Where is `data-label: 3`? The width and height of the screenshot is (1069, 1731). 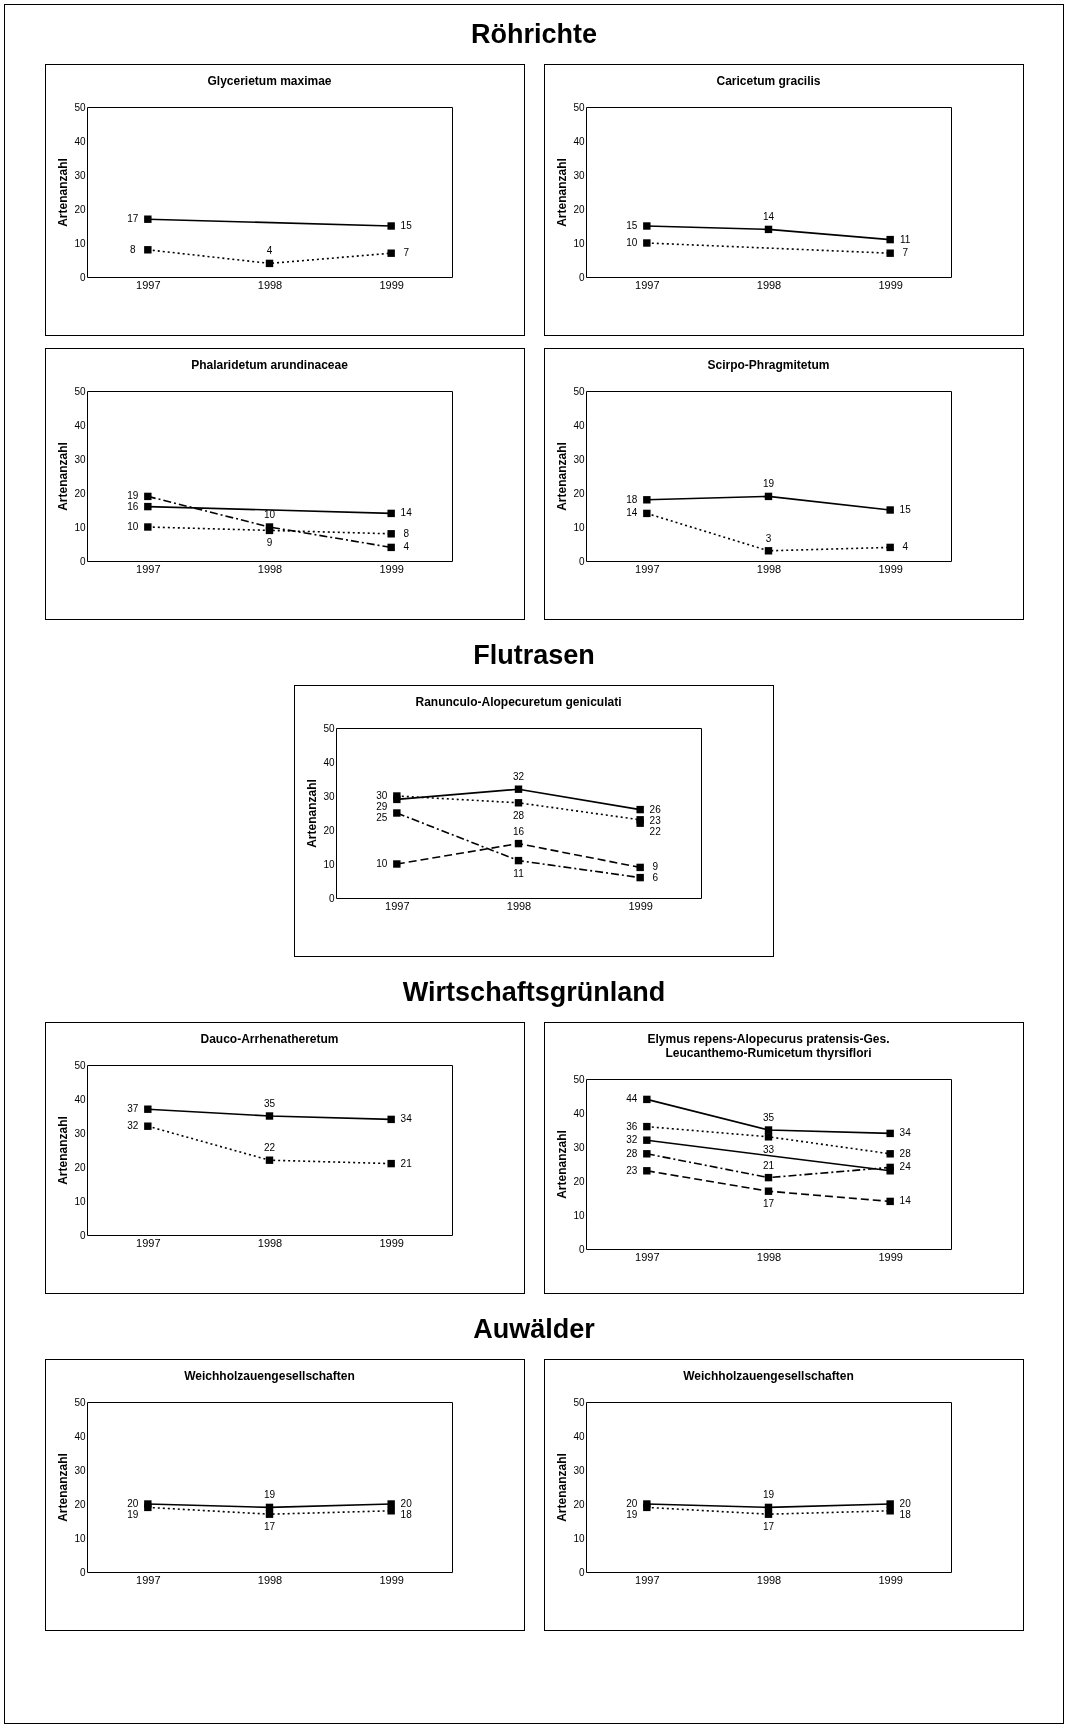 data-label: 3 is located at coordinates (768, 538).